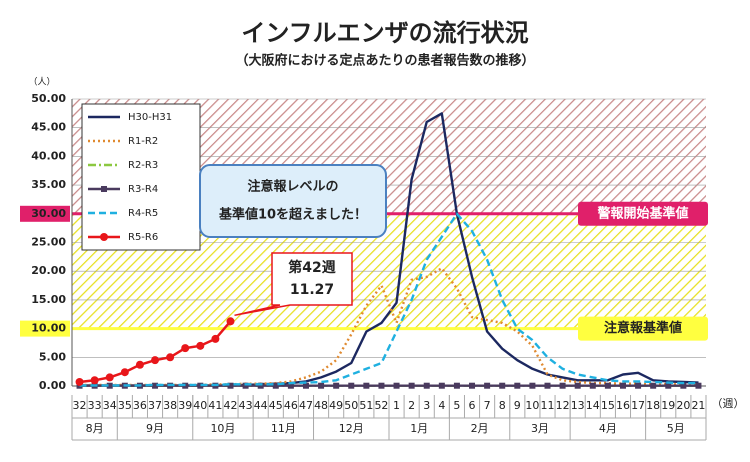 Image resolution: width=750 pixels, height=462 pixels. Describe the element at coordinates (48, 328) in the screenshot. I see `y-tick-label: 10.00` at that location.